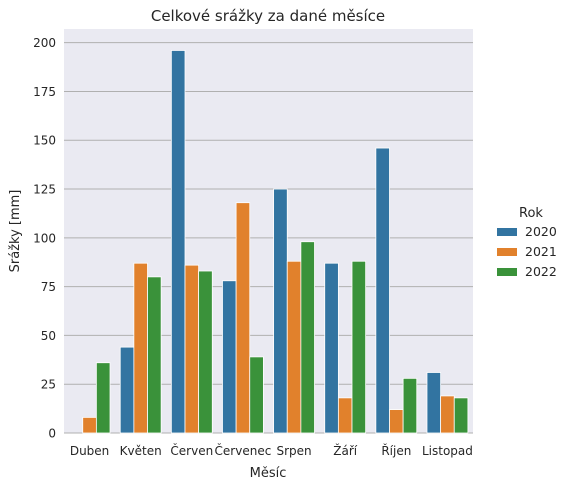  What do you see at coordinates (507, 232) in the screenshot?
I see `legend-swatch-2020` at bounding box center [507, 232].